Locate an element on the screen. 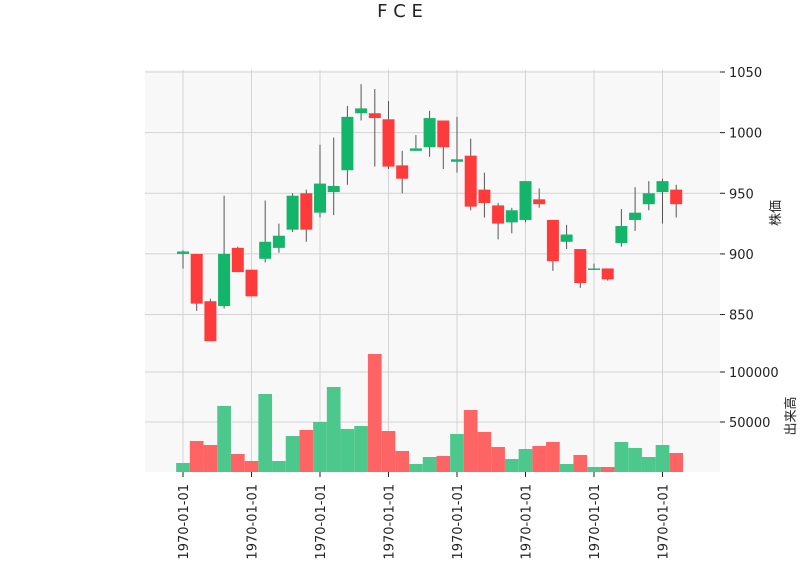 Image resolution: width=800 pixels, height=575 pixels. price-tick-label: 950 is located at coordinates (741, 194).